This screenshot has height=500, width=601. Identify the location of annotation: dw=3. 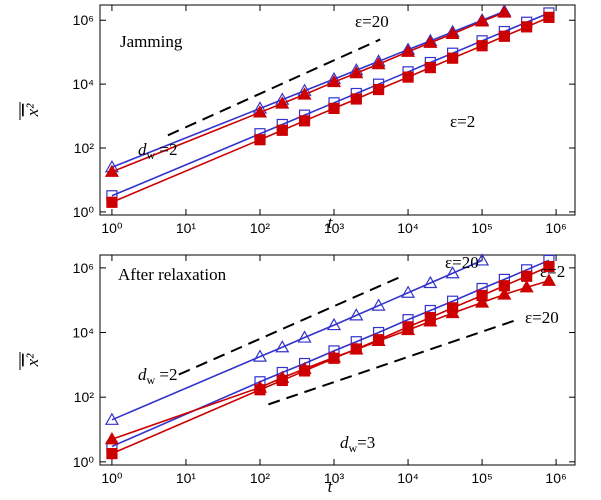
(357, 444).